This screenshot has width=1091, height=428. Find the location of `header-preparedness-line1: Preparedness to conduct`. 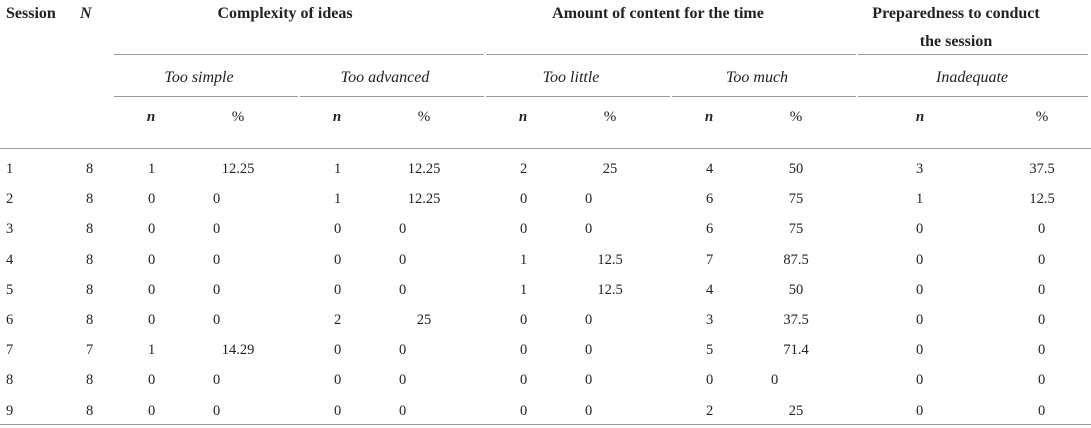

header-preparedness-line1: Preparedness to conduct is located at coordinates (956, 13).